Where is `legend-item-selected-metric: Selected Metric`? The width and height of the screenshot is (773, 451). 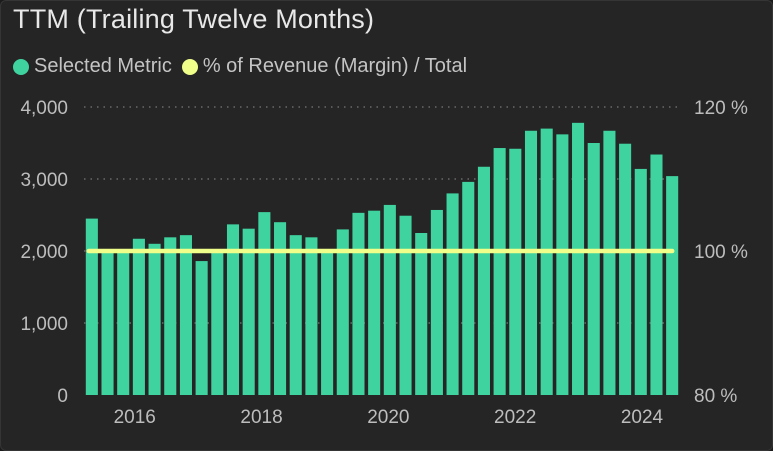 legend-item-selected-metric: Selected Metric is located at coordinates (92, 66).